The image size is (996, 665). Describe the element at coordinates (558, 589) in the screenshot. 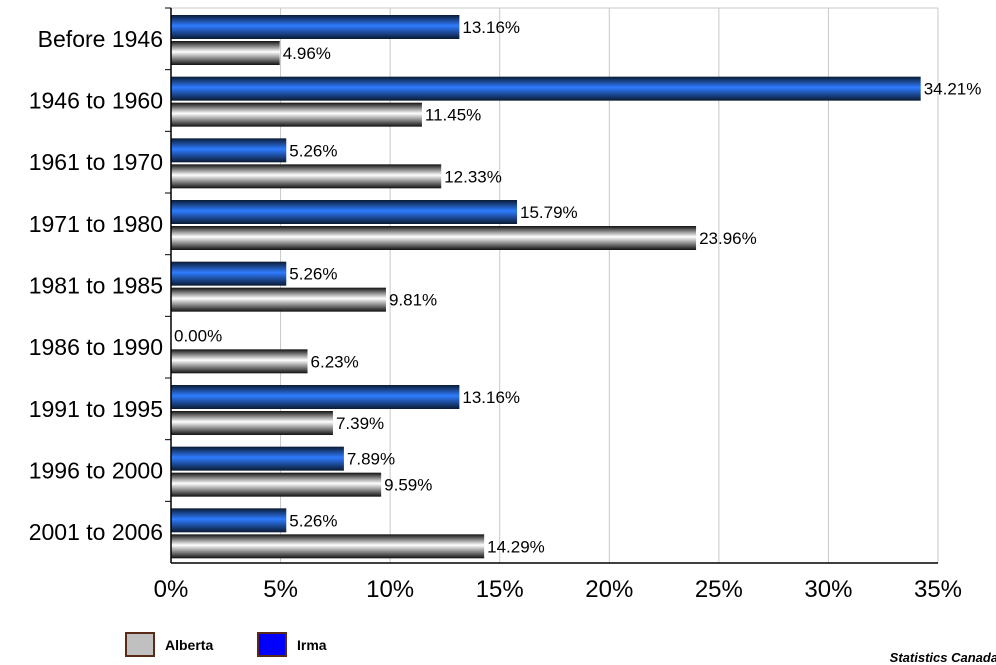

I see `x-tick-labels: 0% 5% 10% 15% 20% 25% 30% 35%` at that location.